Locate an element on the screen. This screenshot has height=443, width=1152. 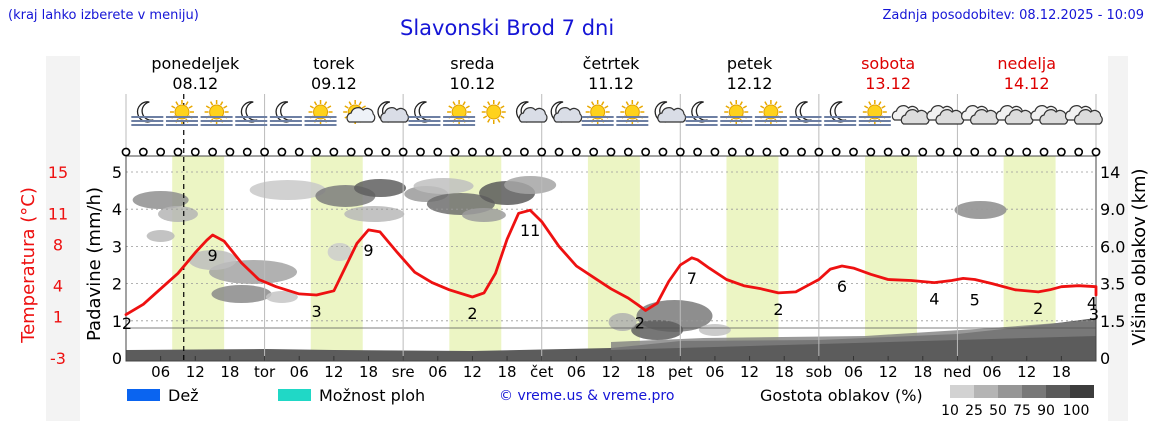
day-date: 11.12 is located at coordinates (611, 83).